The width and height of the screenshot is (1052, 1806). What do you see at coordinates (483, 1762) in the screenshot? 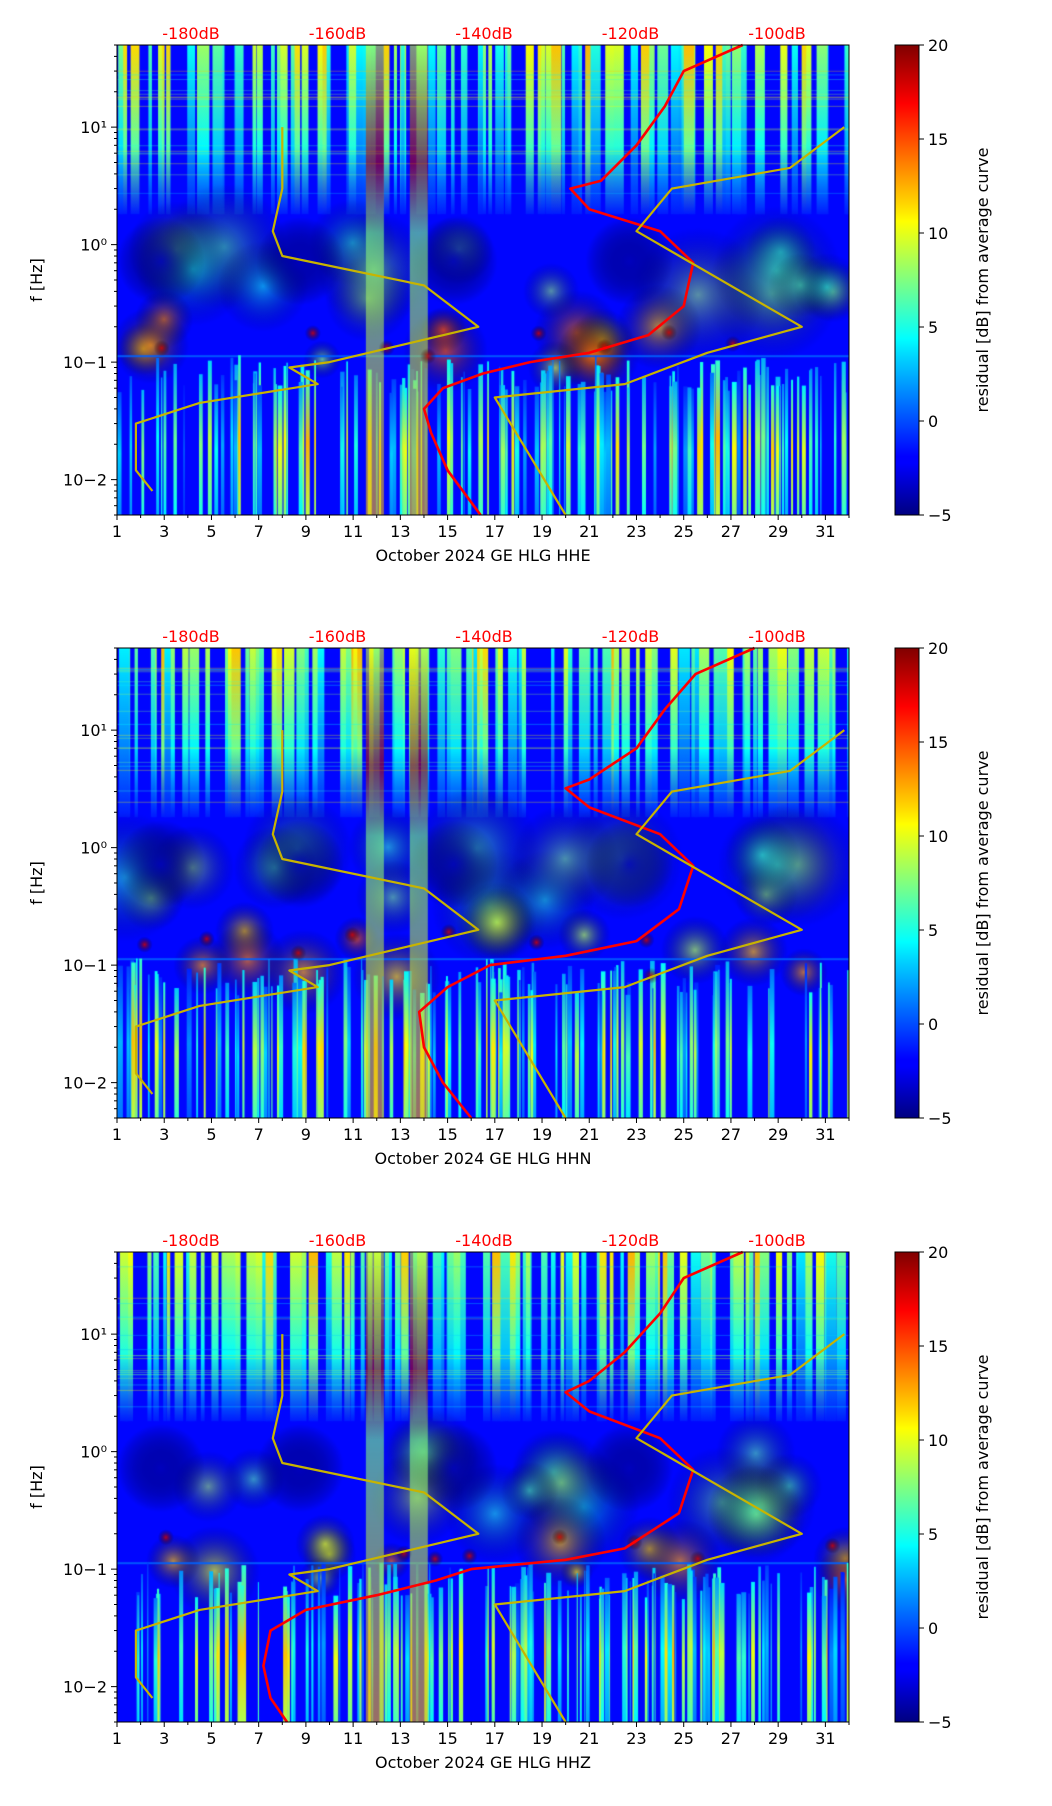
I see `x-axis-label: October 2024 GE HLG HHZ` at bounding box center [483, 1762].